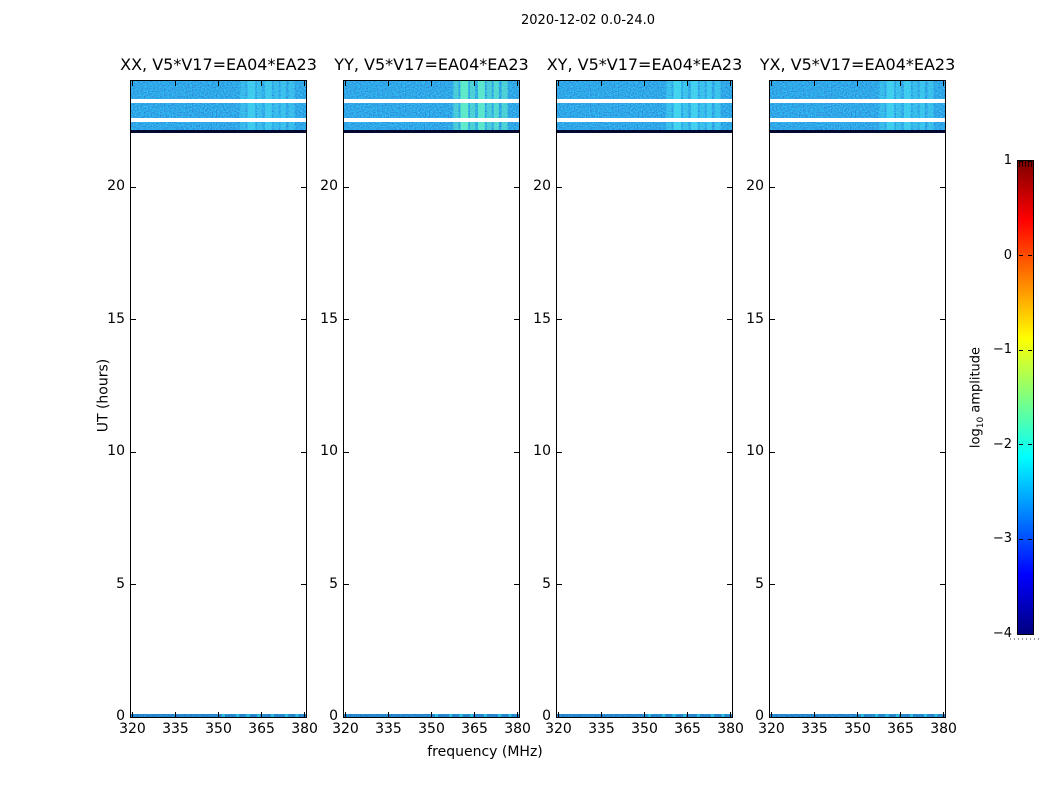 This screenshot has width=1050, height=800. What do you see at coordinates (431, 107) in the screenshot?
I see `spectrogram-image-yy` at bounding box center [431, 107].